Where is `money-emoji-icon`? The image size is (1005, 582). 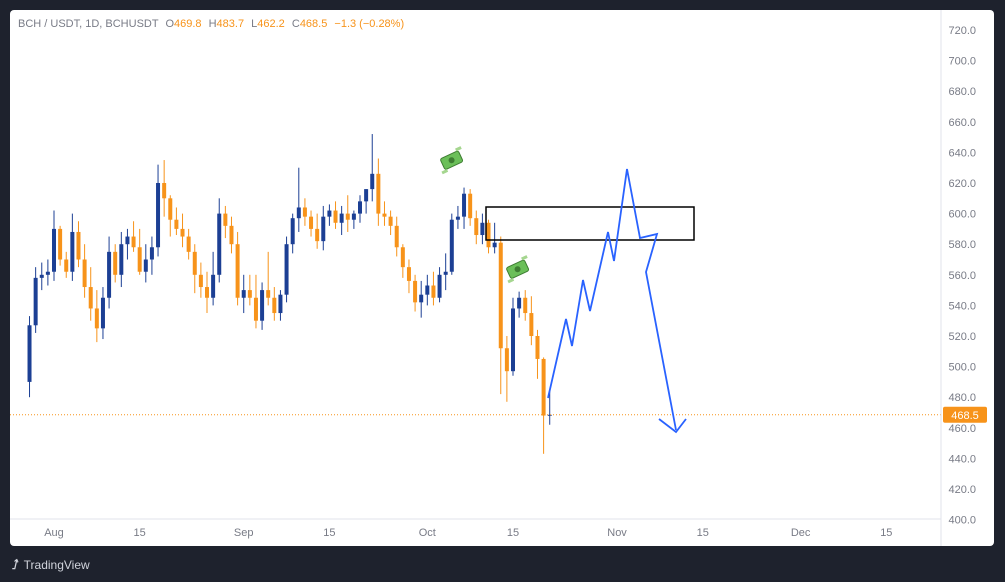
money-emoji-icon is located at coordinates (452, 160).